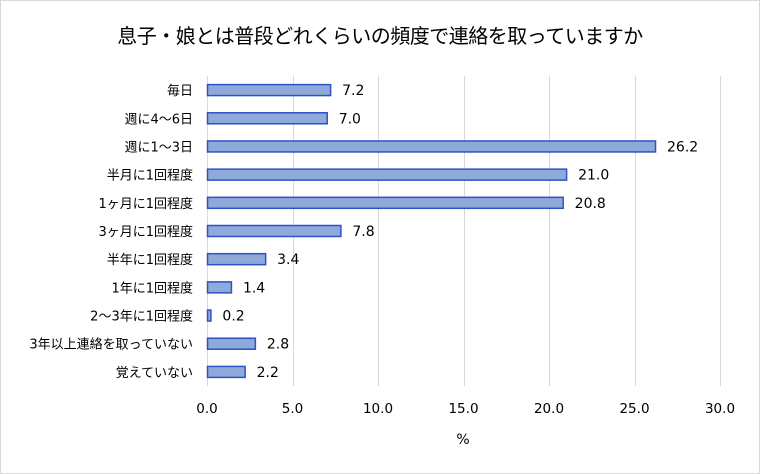 The width and height of the screenshot is (760, 474). I want to click on data-label: 26.2, so click(682, 147).